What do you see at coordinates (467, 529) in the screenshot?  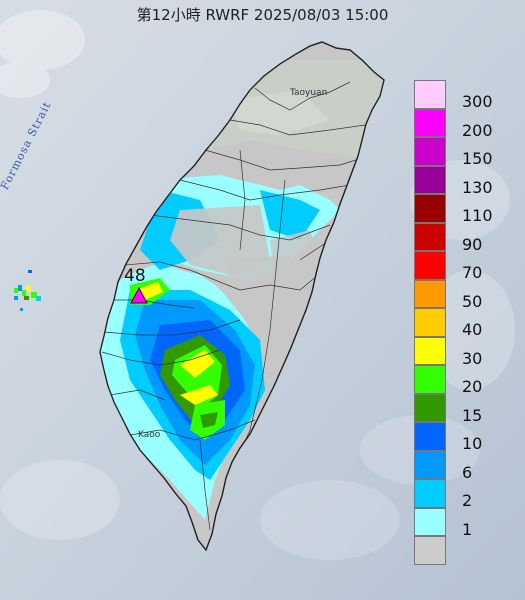 I see `legend-label: 1` at bounding box center [467, 529].